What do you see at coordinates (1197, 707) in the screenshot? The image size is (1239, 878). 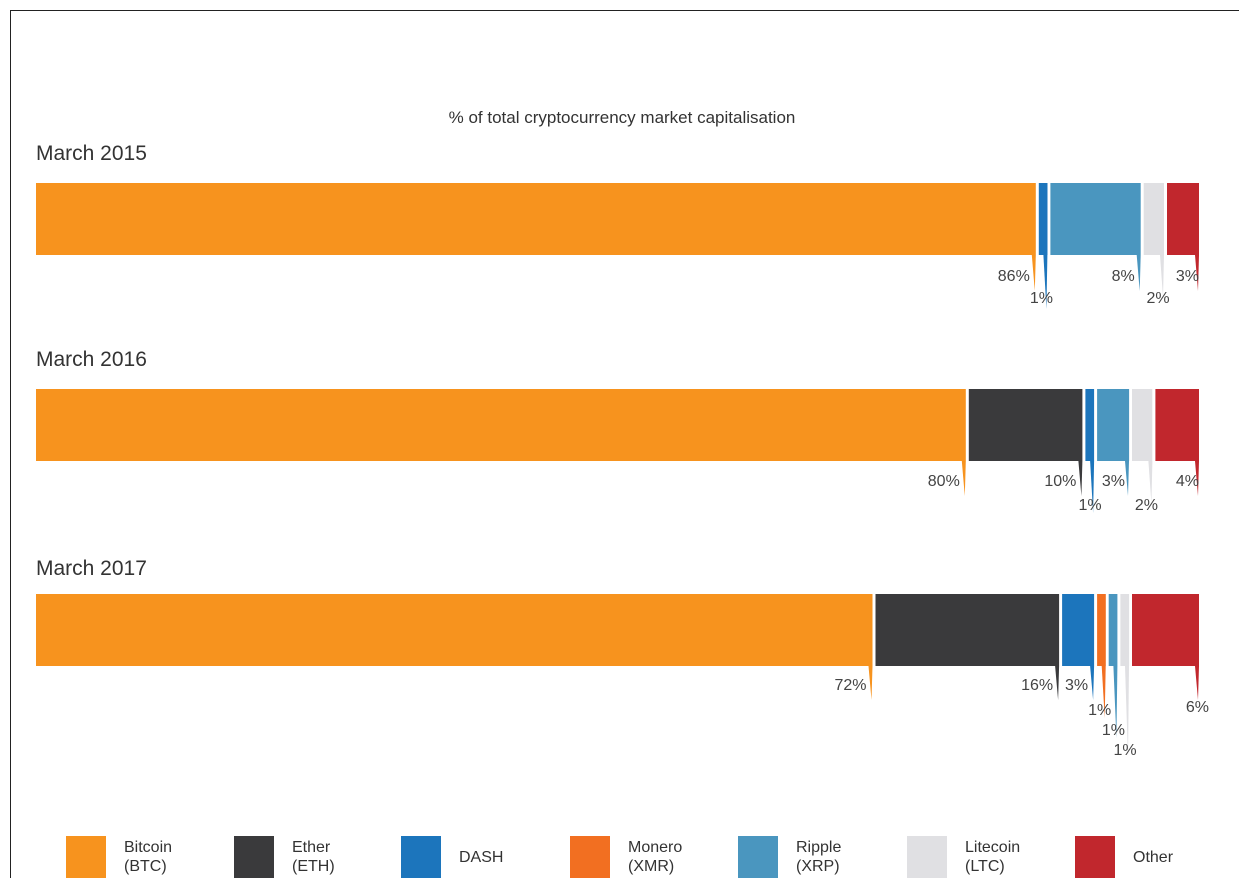 I see `data-label: 6%` at bounding box center [1197, 707].